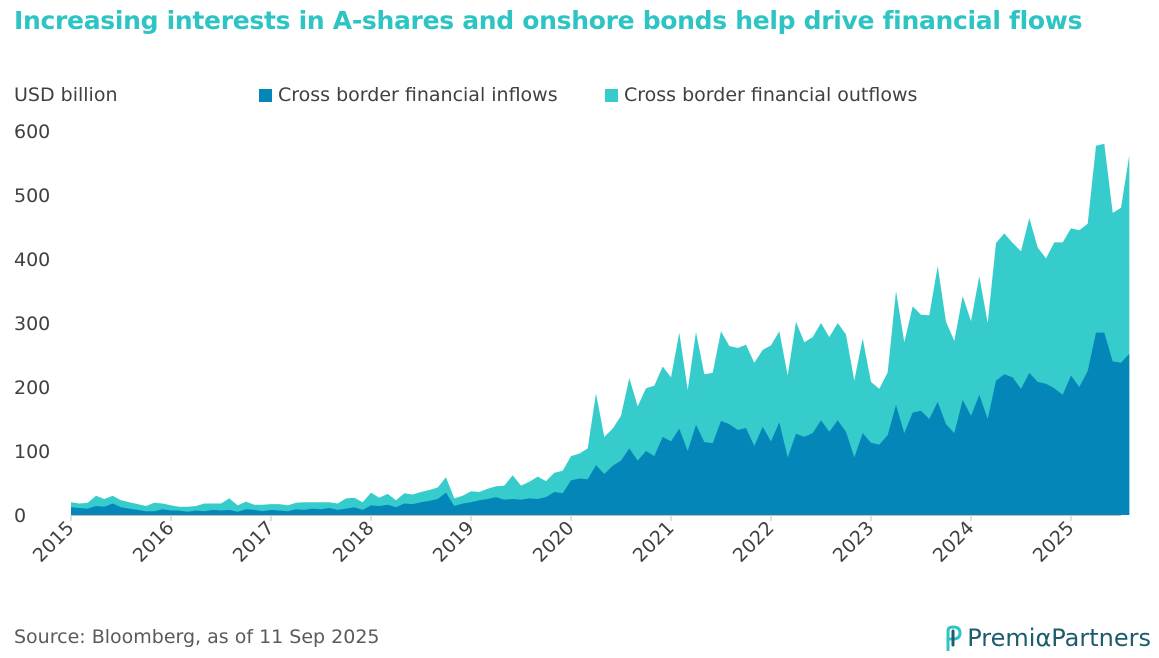 The width and height of the screenshot is (1159, 658). I want to click on y-tick-label: 0, so click(20, 516).